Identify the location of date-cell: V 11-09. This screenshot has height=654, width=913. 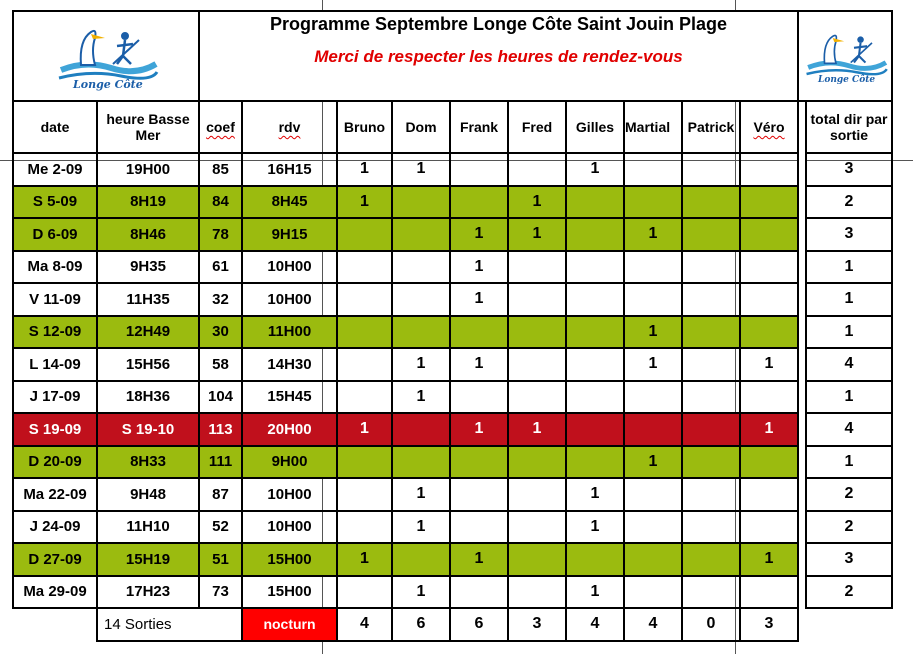
(55, 299).